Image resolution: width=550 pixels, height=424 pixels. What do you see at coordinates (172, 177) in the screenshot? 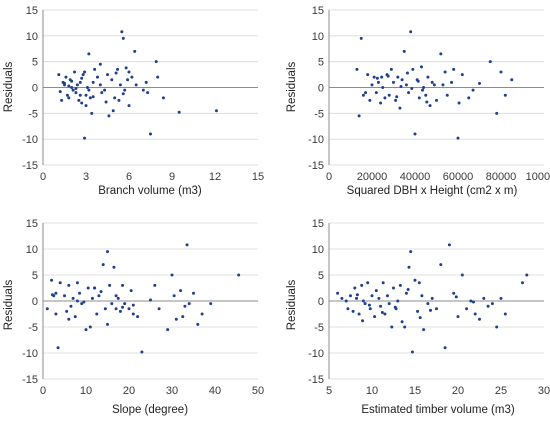
I see `x-tick-label: 9` at bounding box center [172, 177].